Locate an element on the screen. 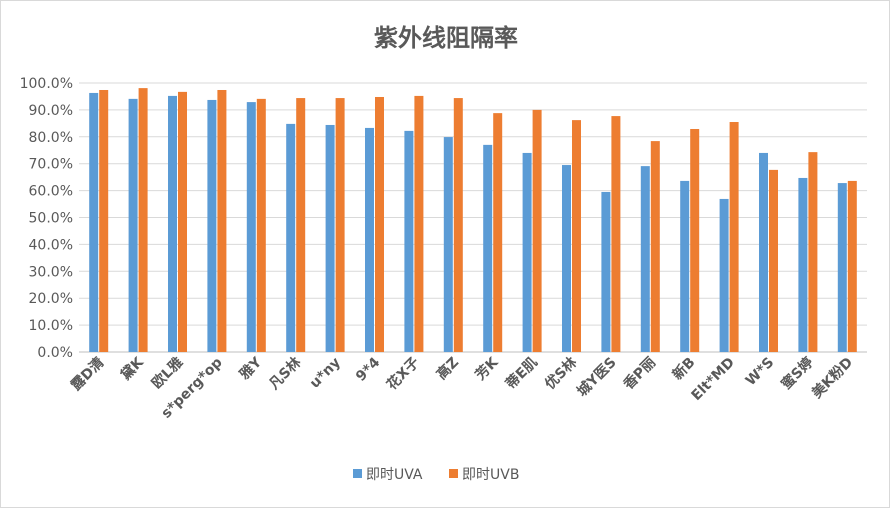  x-category-label: 新B is located at coordinates (683, 368).